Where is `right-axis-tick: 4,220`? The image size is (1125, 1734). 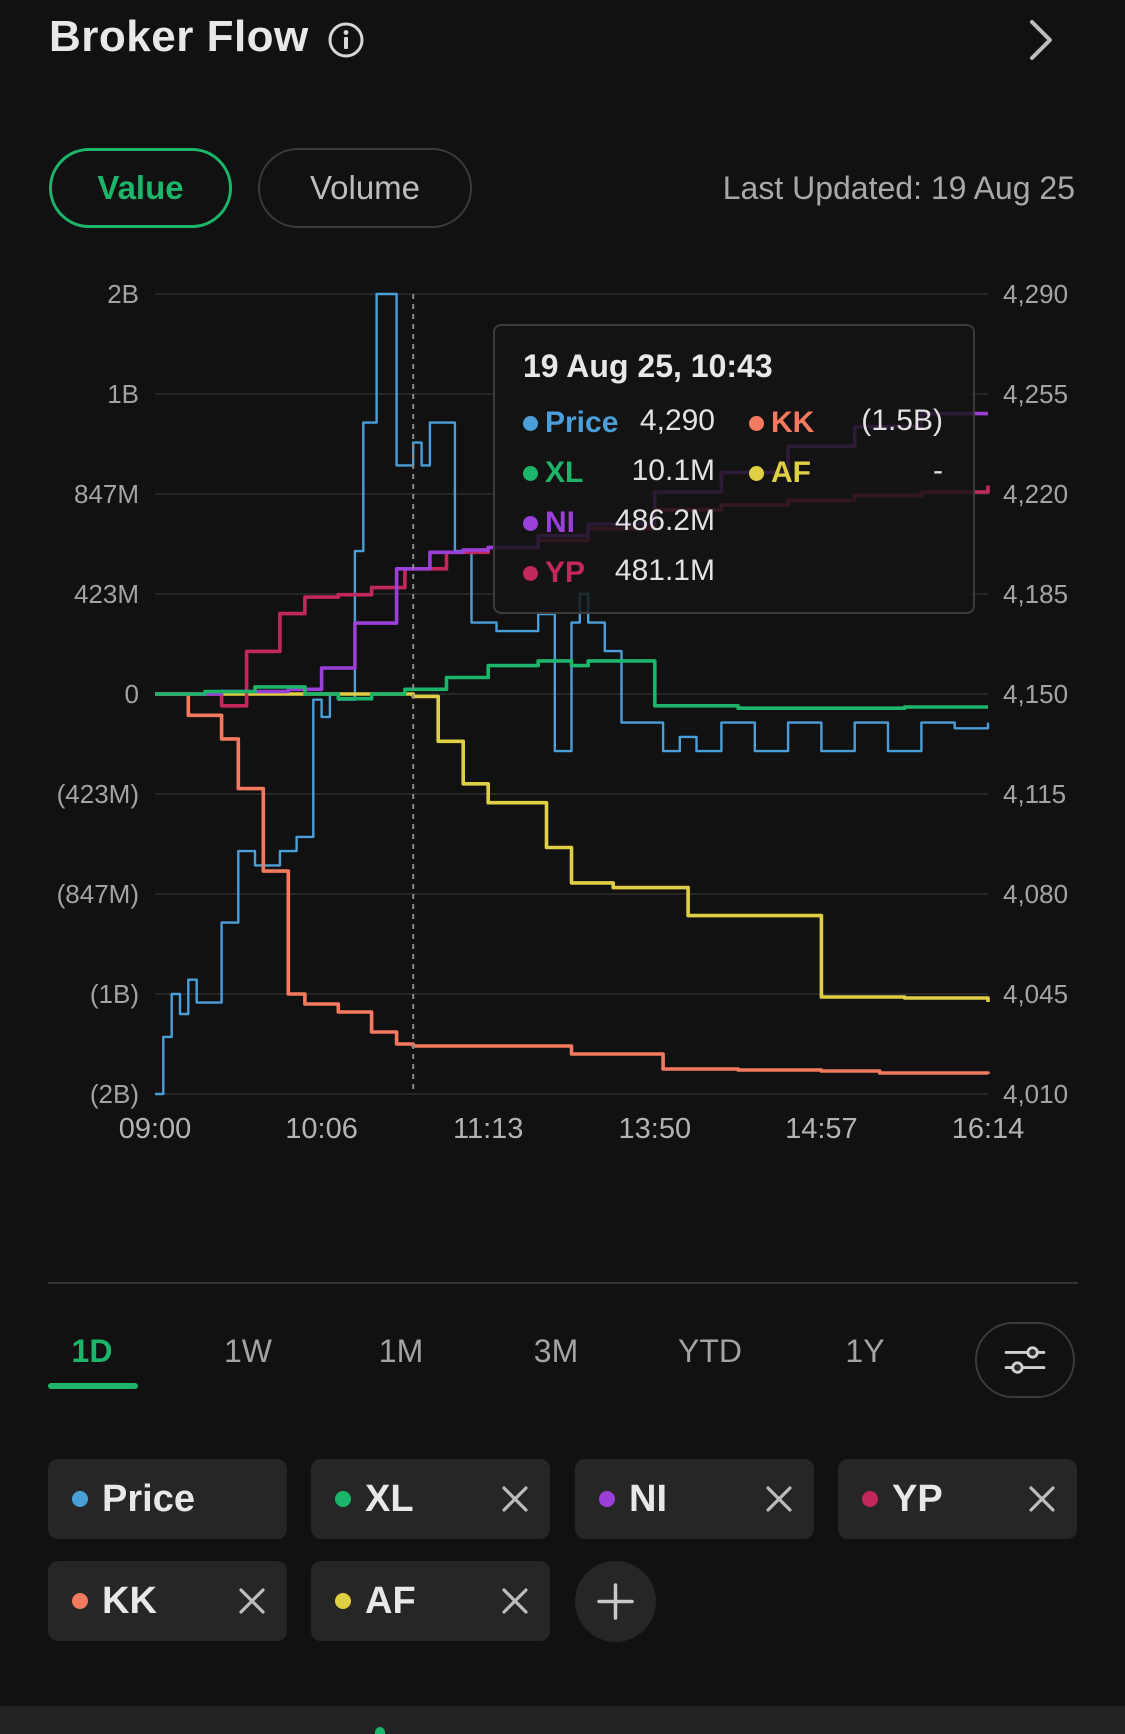
right-axis-tick: 4,220 is located at coordinates (1035, 494).